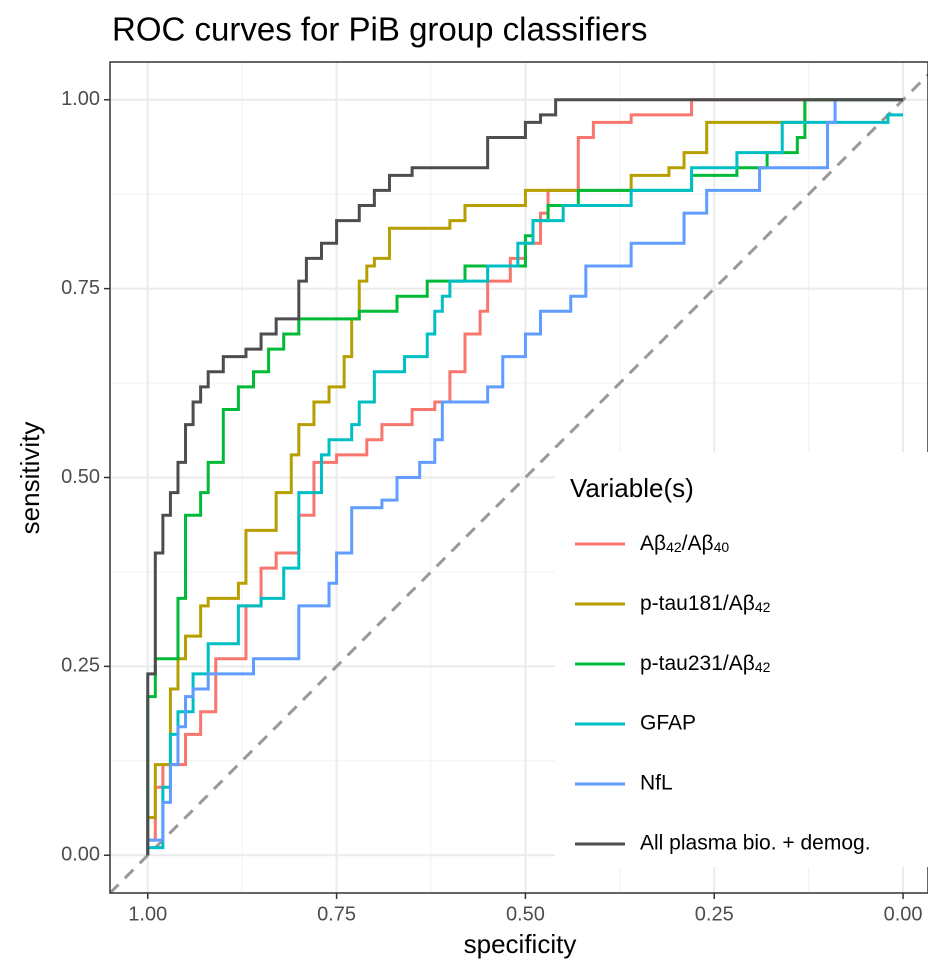  Describe the element at coordinates (80, 477) in the screenshot. I see `y-tick-label: 0.50` at that location.